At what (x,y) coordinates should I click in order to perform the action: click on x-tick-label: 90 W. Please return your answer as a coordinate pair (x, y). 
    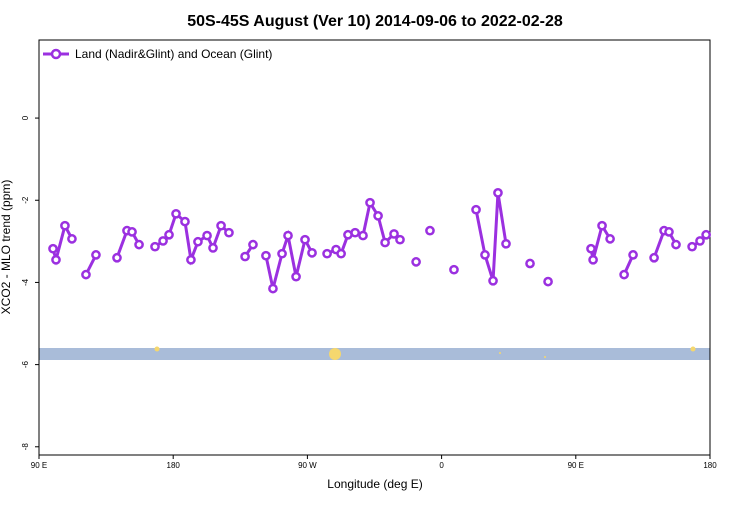
    Looking at the image, I should click on (307, 465).